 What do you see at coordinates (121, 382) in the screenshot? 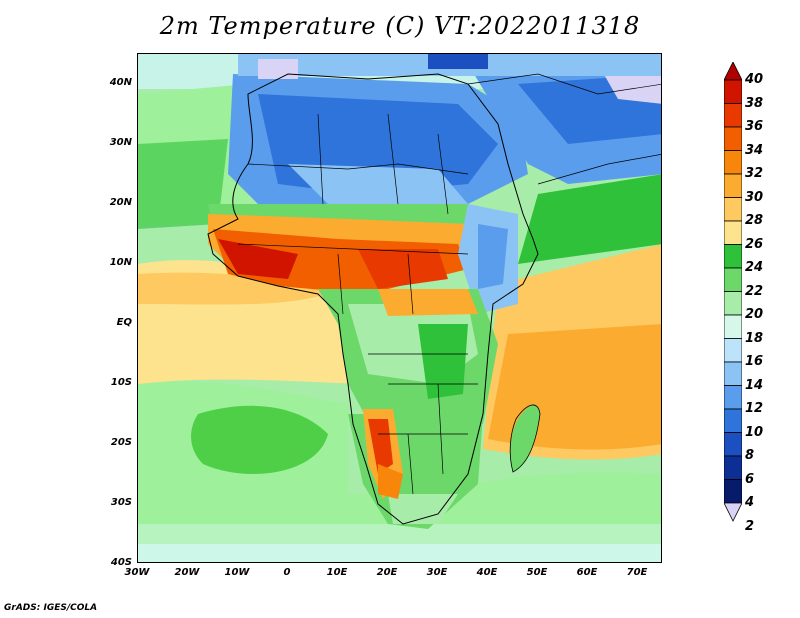
I see `lat-label: 10S` at bounding box center [121, 382].